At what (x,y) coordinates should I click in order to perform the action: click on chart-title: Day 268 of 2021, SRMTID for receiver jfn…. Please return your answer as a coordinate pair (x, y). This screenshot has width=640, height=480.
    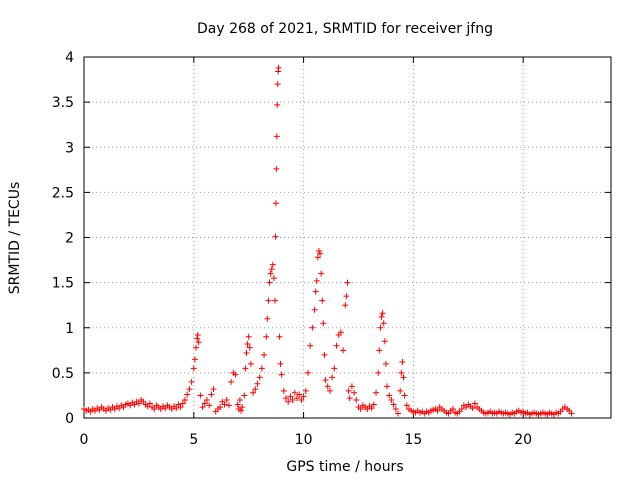
    Looking at the image, I should click on (345, 29).